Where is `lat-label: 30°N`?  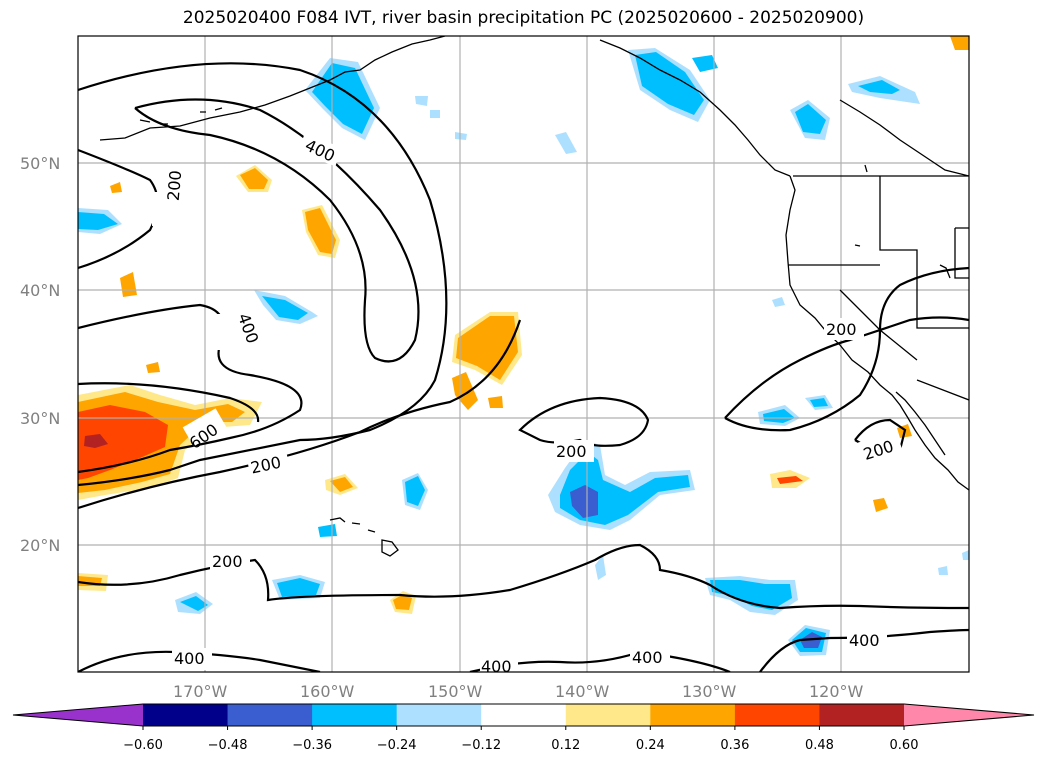
lat-label: 30°N is located at coordinates (40, 418).